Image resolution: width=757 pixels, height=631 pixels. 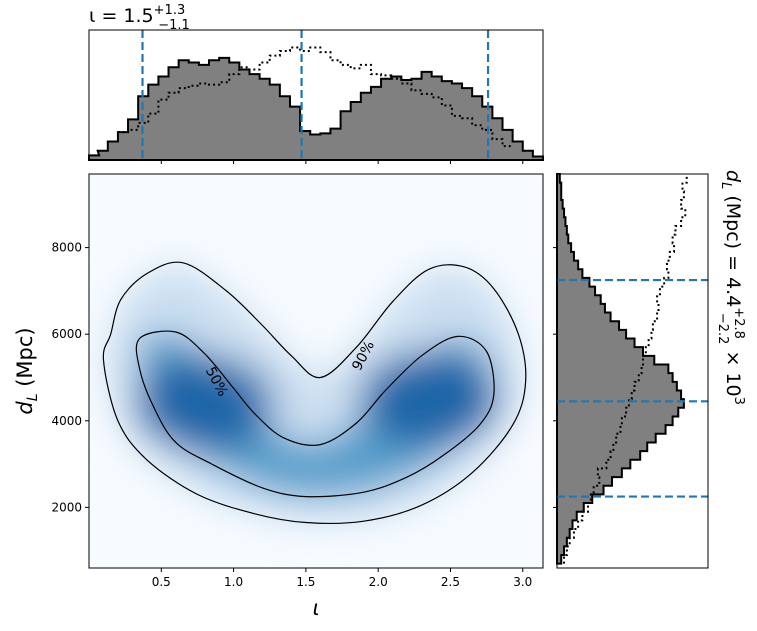 What do you see at coordinates (378, 582) in the screenshot?
I see `x-tick-label: 2.0` at bounding box center [378, 582].